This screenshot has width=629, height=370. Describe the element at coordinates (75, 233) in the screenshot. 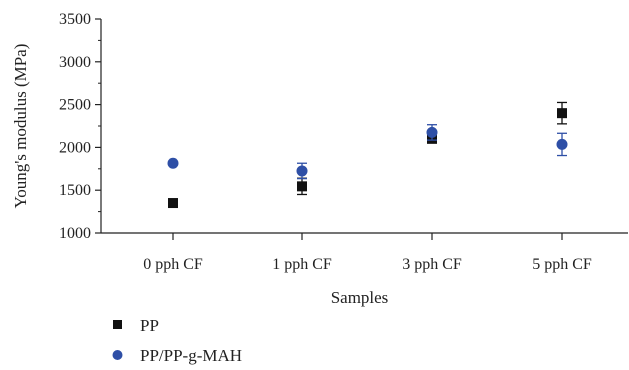

I see `y-tick-label: 1000` at that location.